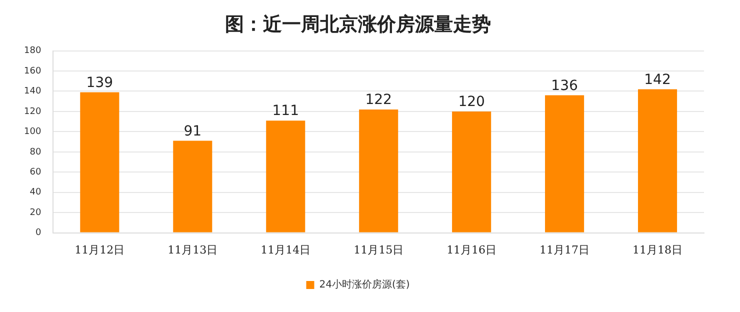 The width and height of the screenshot is (740, 312). I want to click on data-label: 120, so click(471, 102).